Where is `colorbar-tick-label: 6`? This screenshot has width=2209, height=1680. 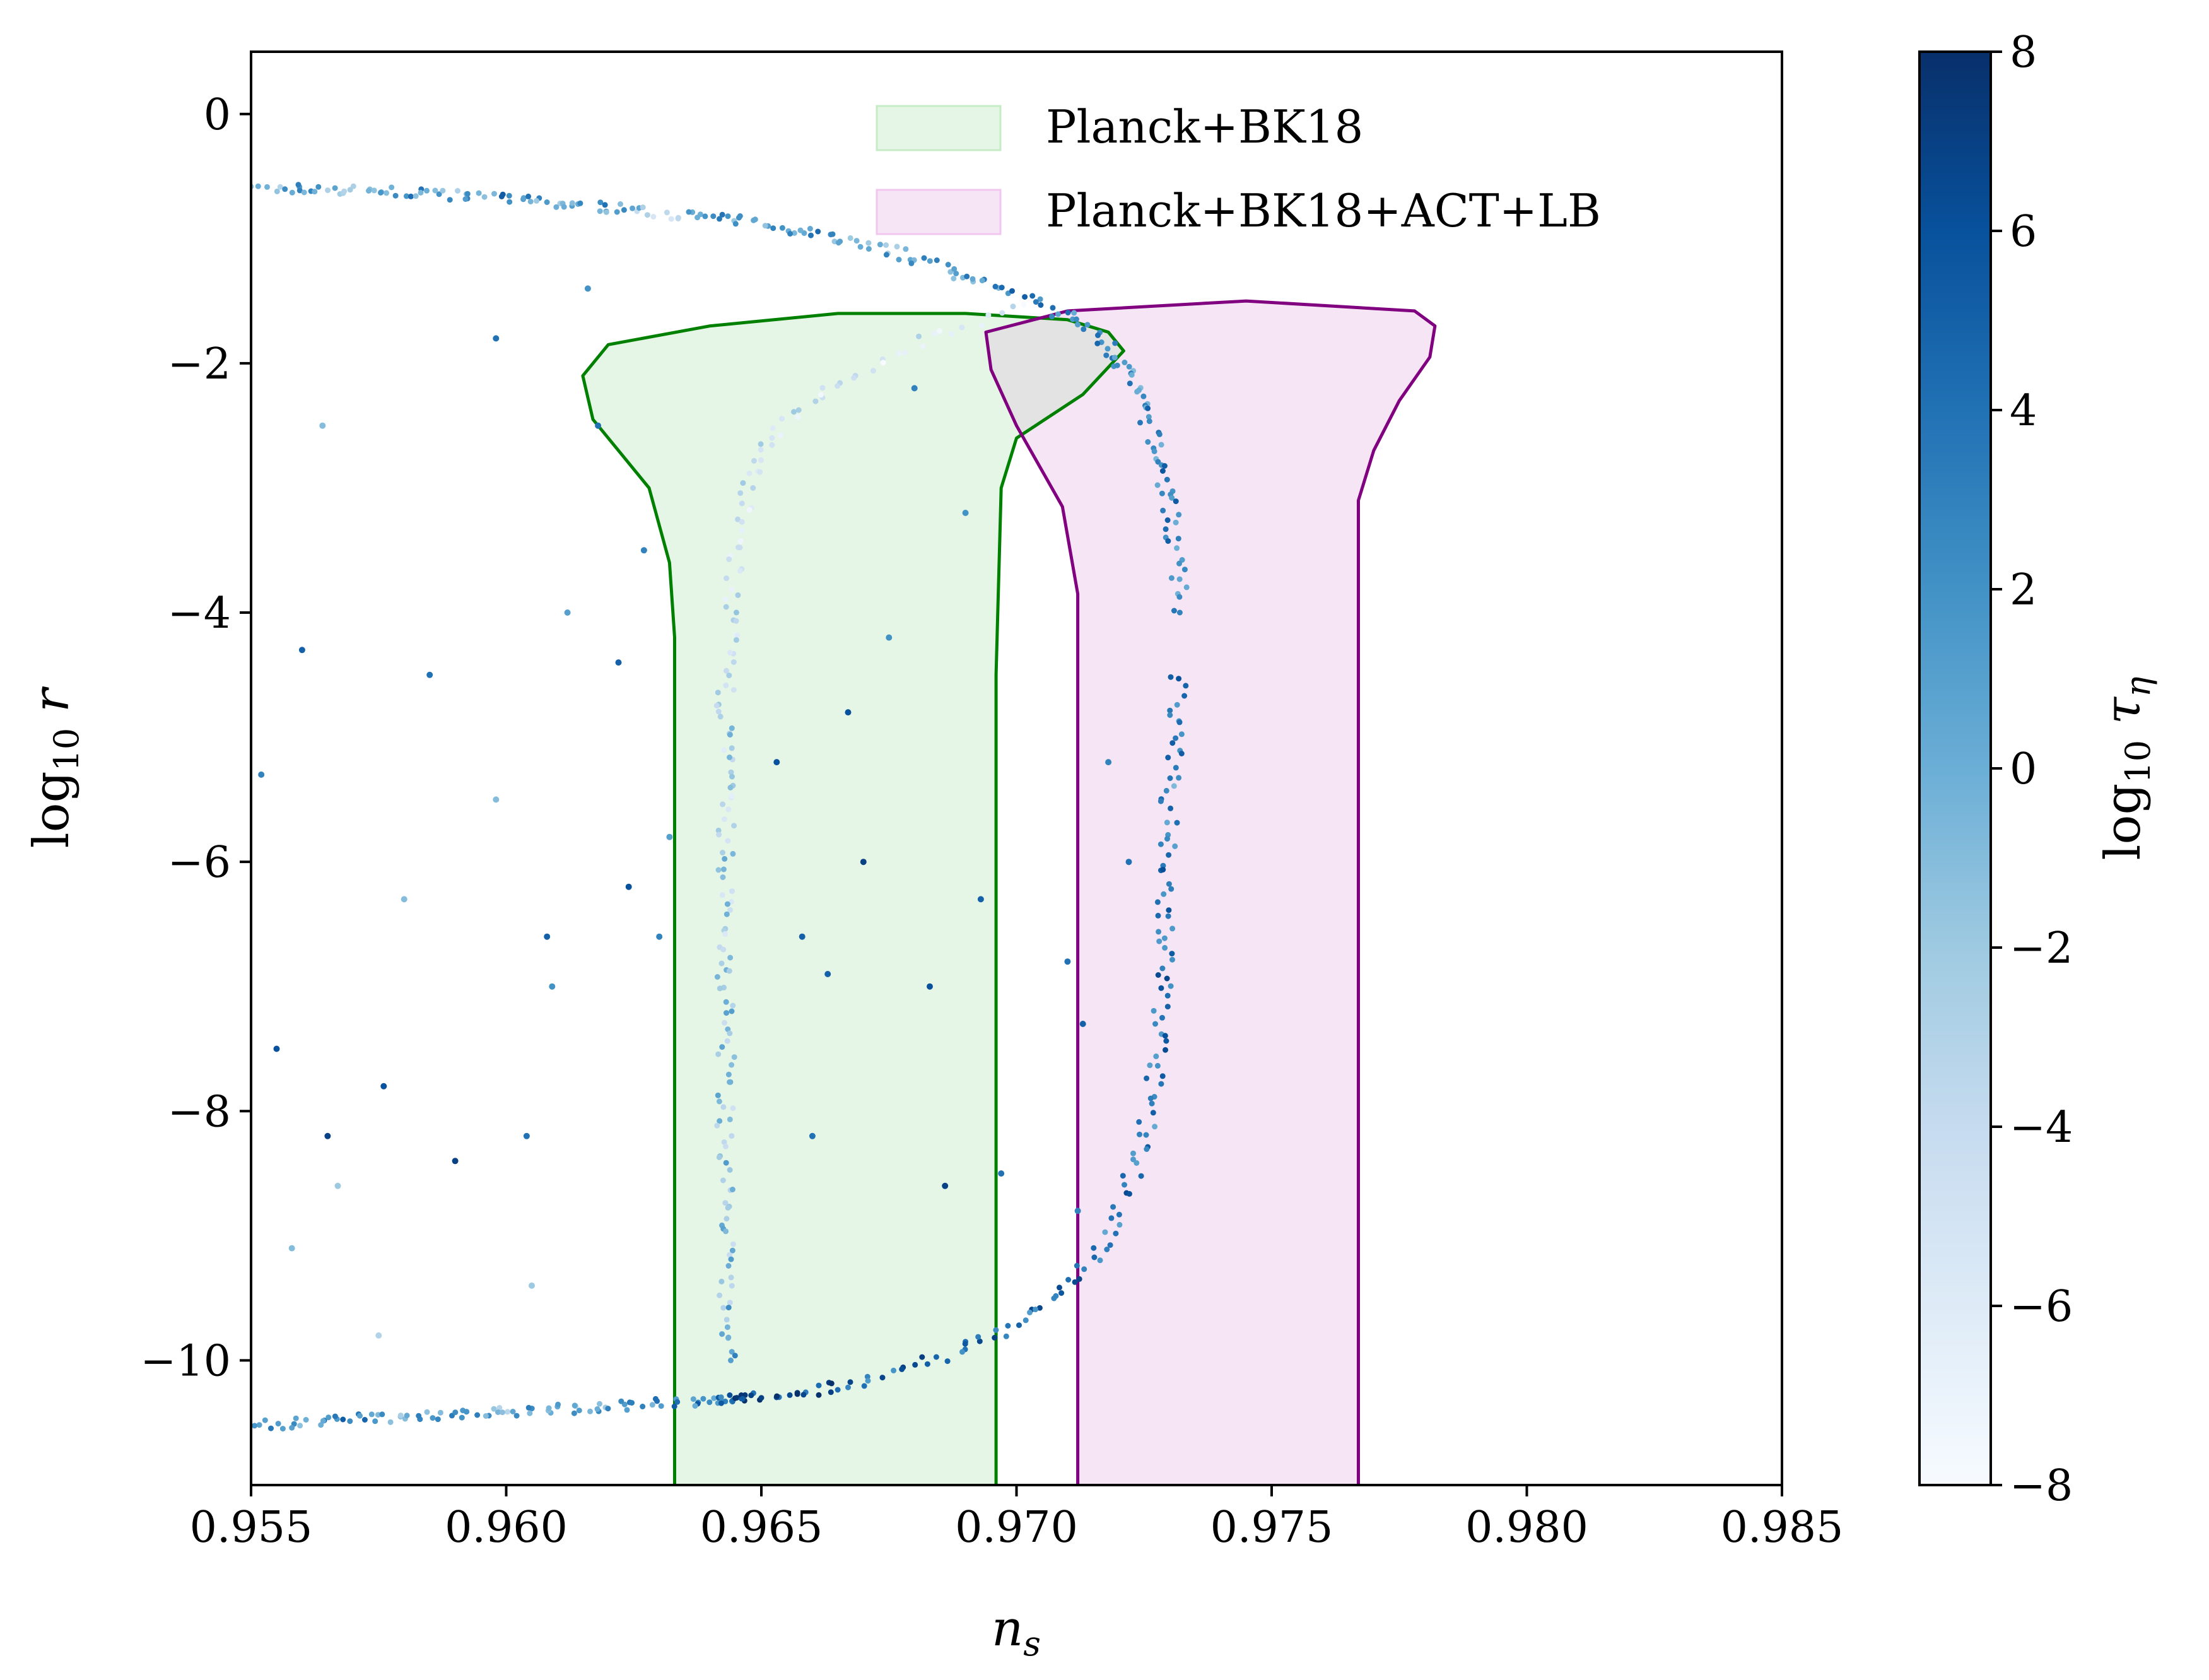 colorbar-tick-label: 6 is located at coordinates (2023, 232).